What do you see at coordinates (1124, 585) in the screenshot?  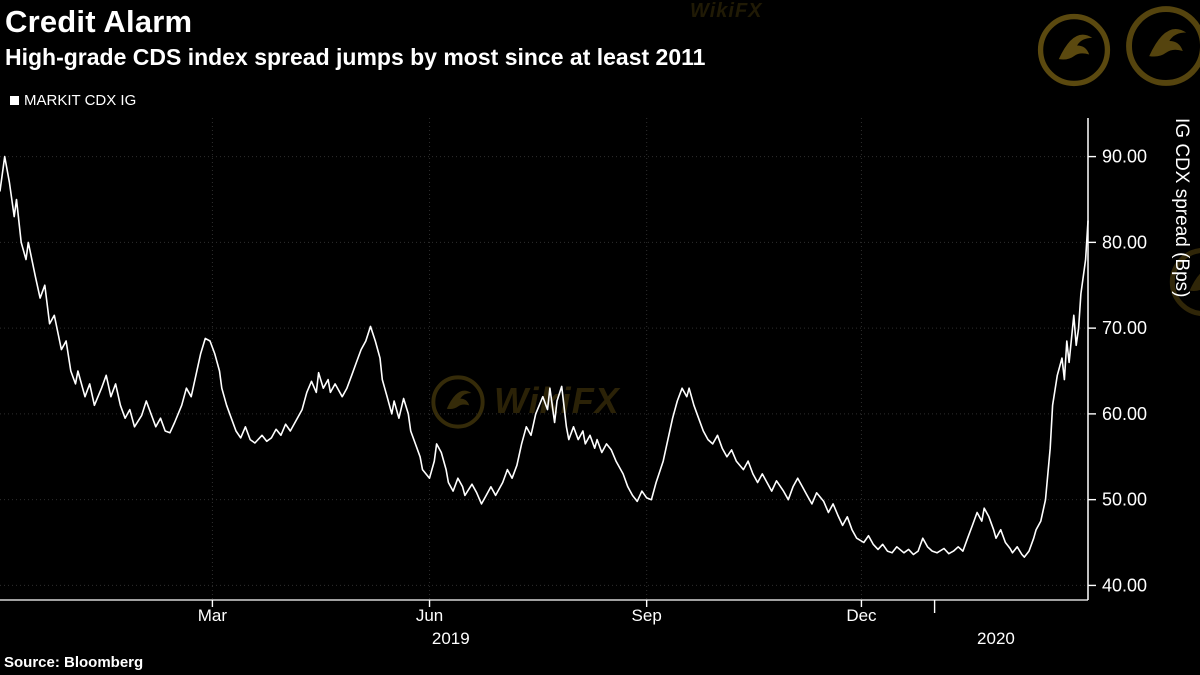 I see `y-tick-label: 40.00` at bounding box center [1124, 585].